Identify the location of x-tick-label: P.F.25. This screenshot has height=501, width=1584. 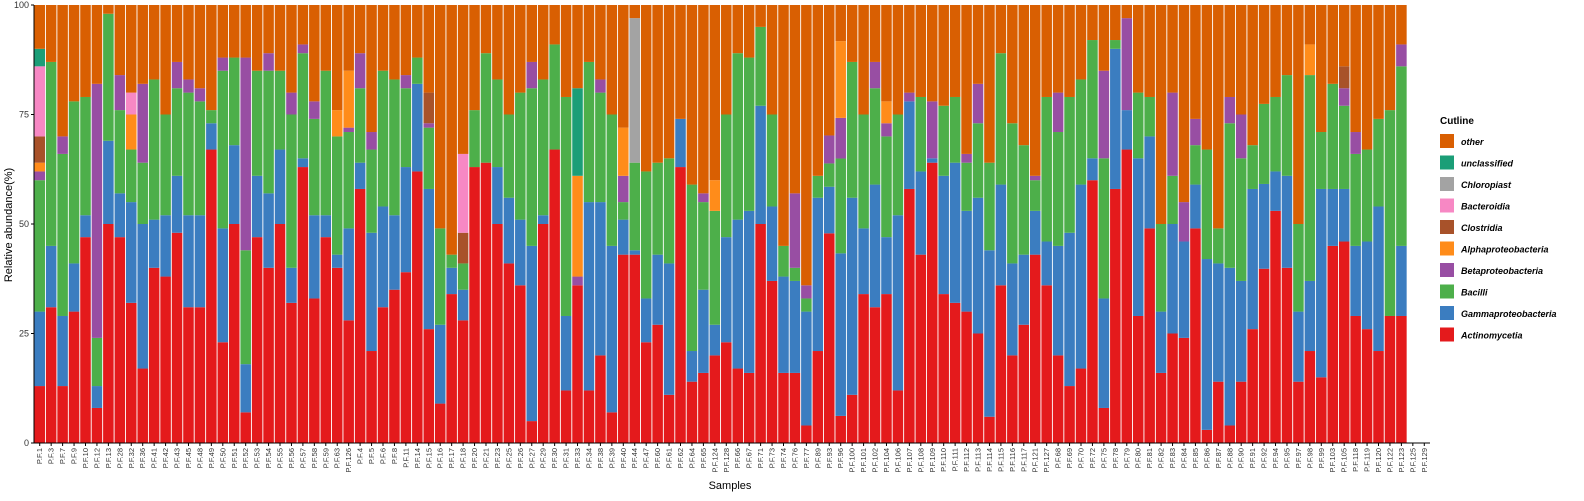
(508, 458).